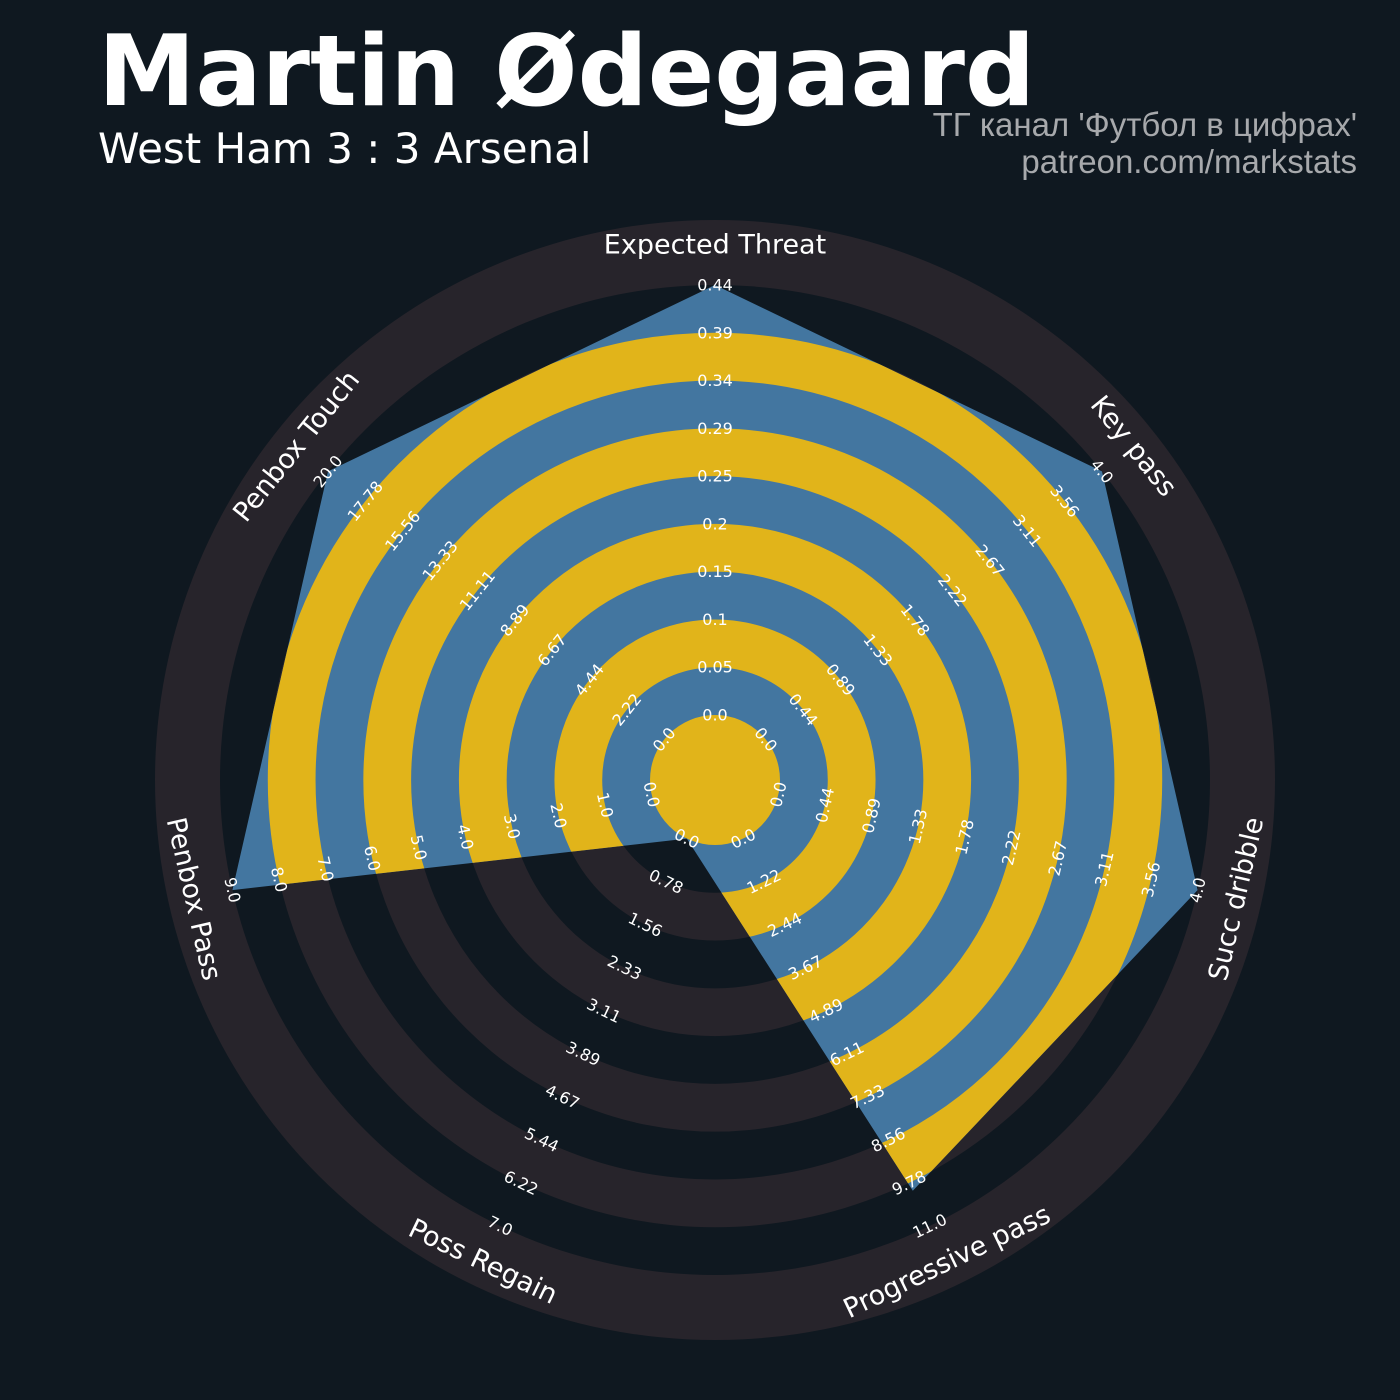  I want to click on tick-label: 0.1, so click(714, 619).